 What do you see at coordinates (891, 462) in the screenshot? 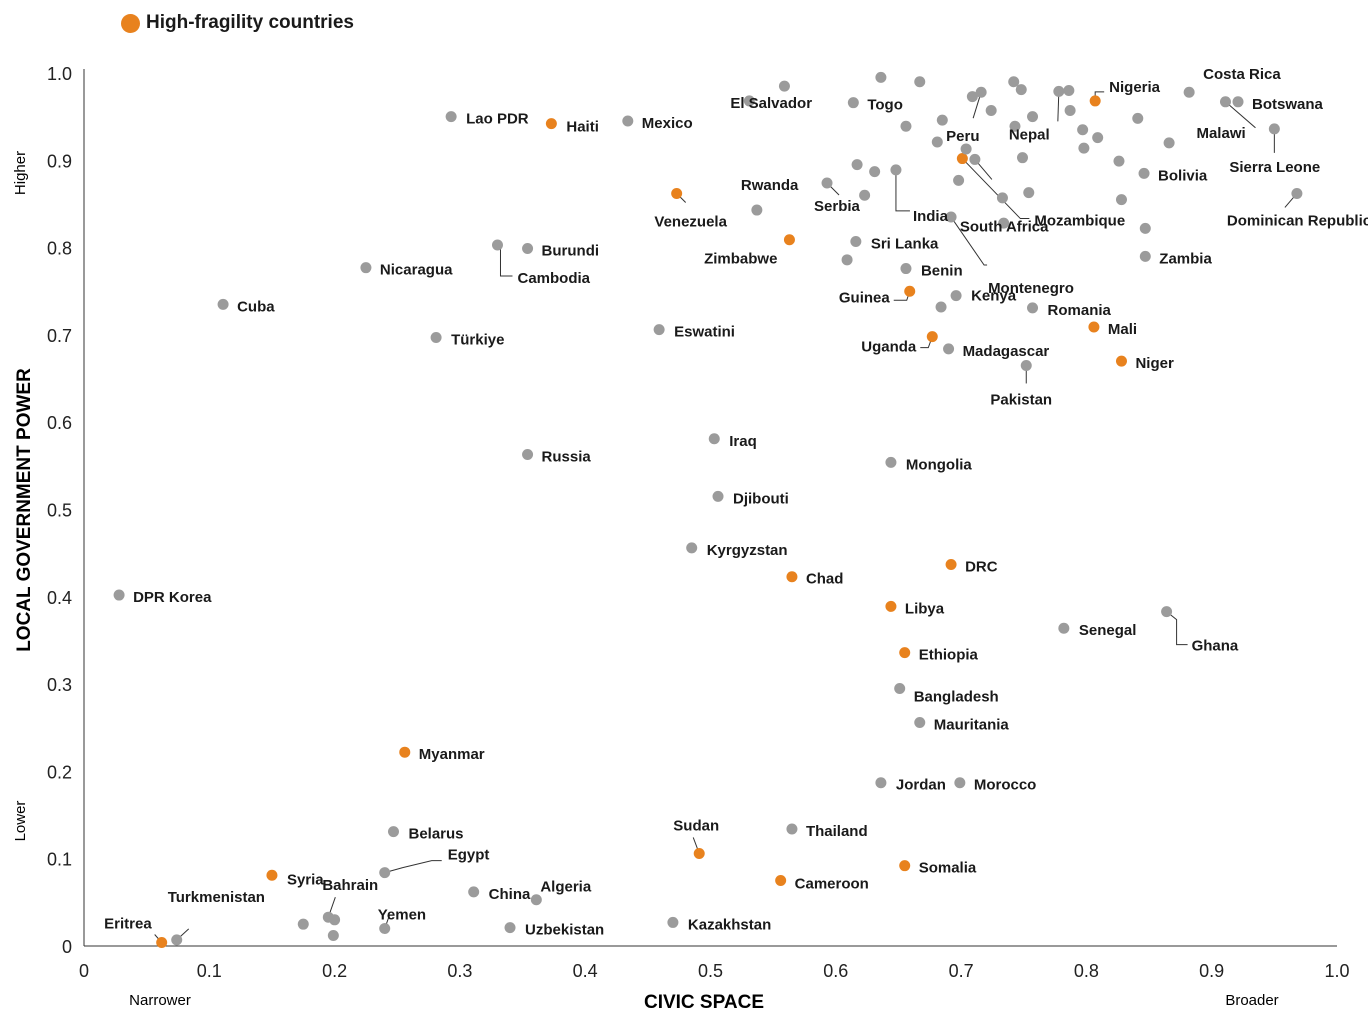
I see `point-mongolia` at bounding box center [891, 462].